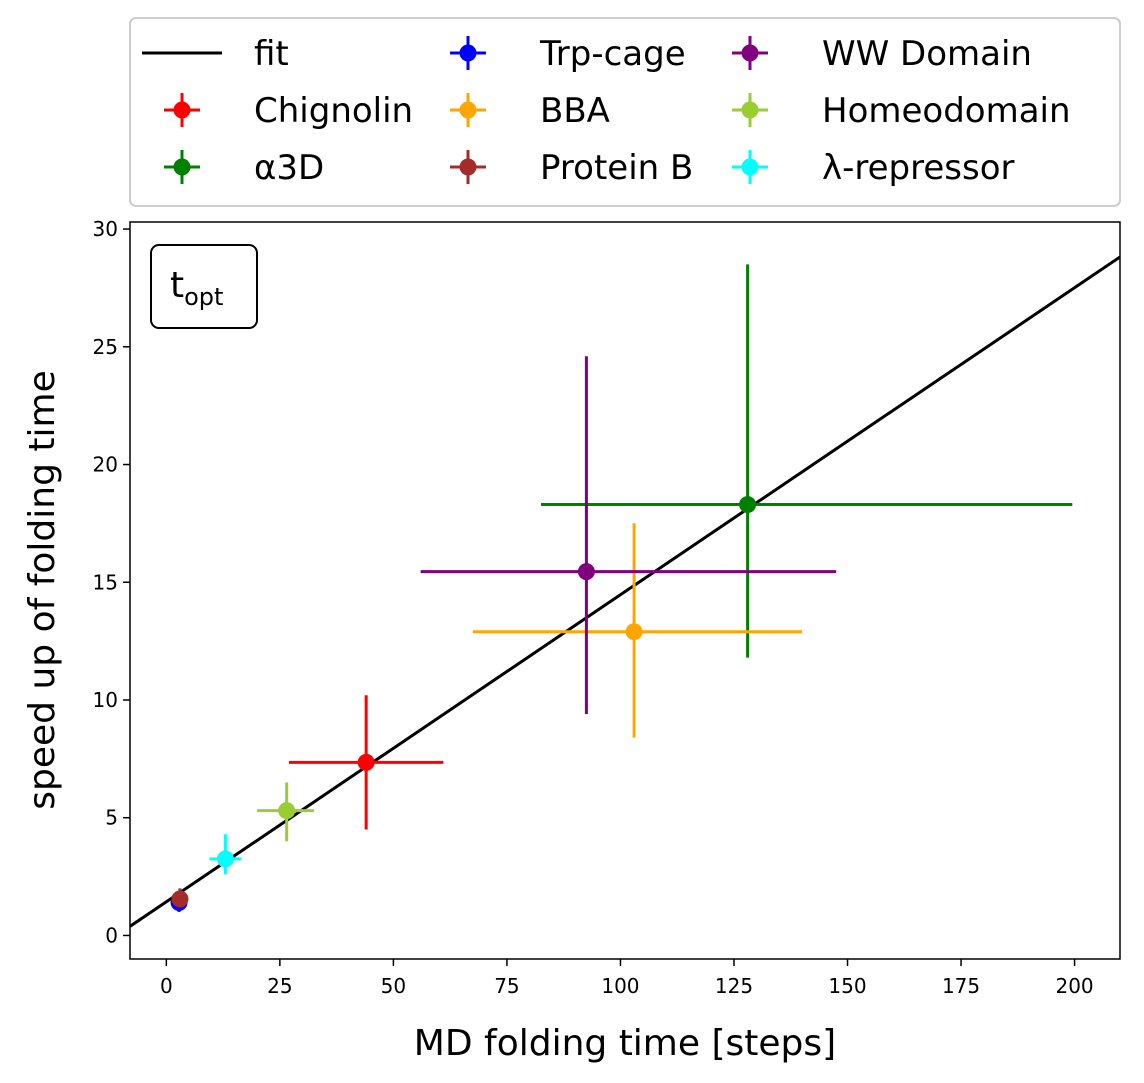 The width and height of the screenshot is (1144, 1083). Describe the element at coordinates (111, 935) in the screenshot. I see `y-tick-label: 0` at that location.